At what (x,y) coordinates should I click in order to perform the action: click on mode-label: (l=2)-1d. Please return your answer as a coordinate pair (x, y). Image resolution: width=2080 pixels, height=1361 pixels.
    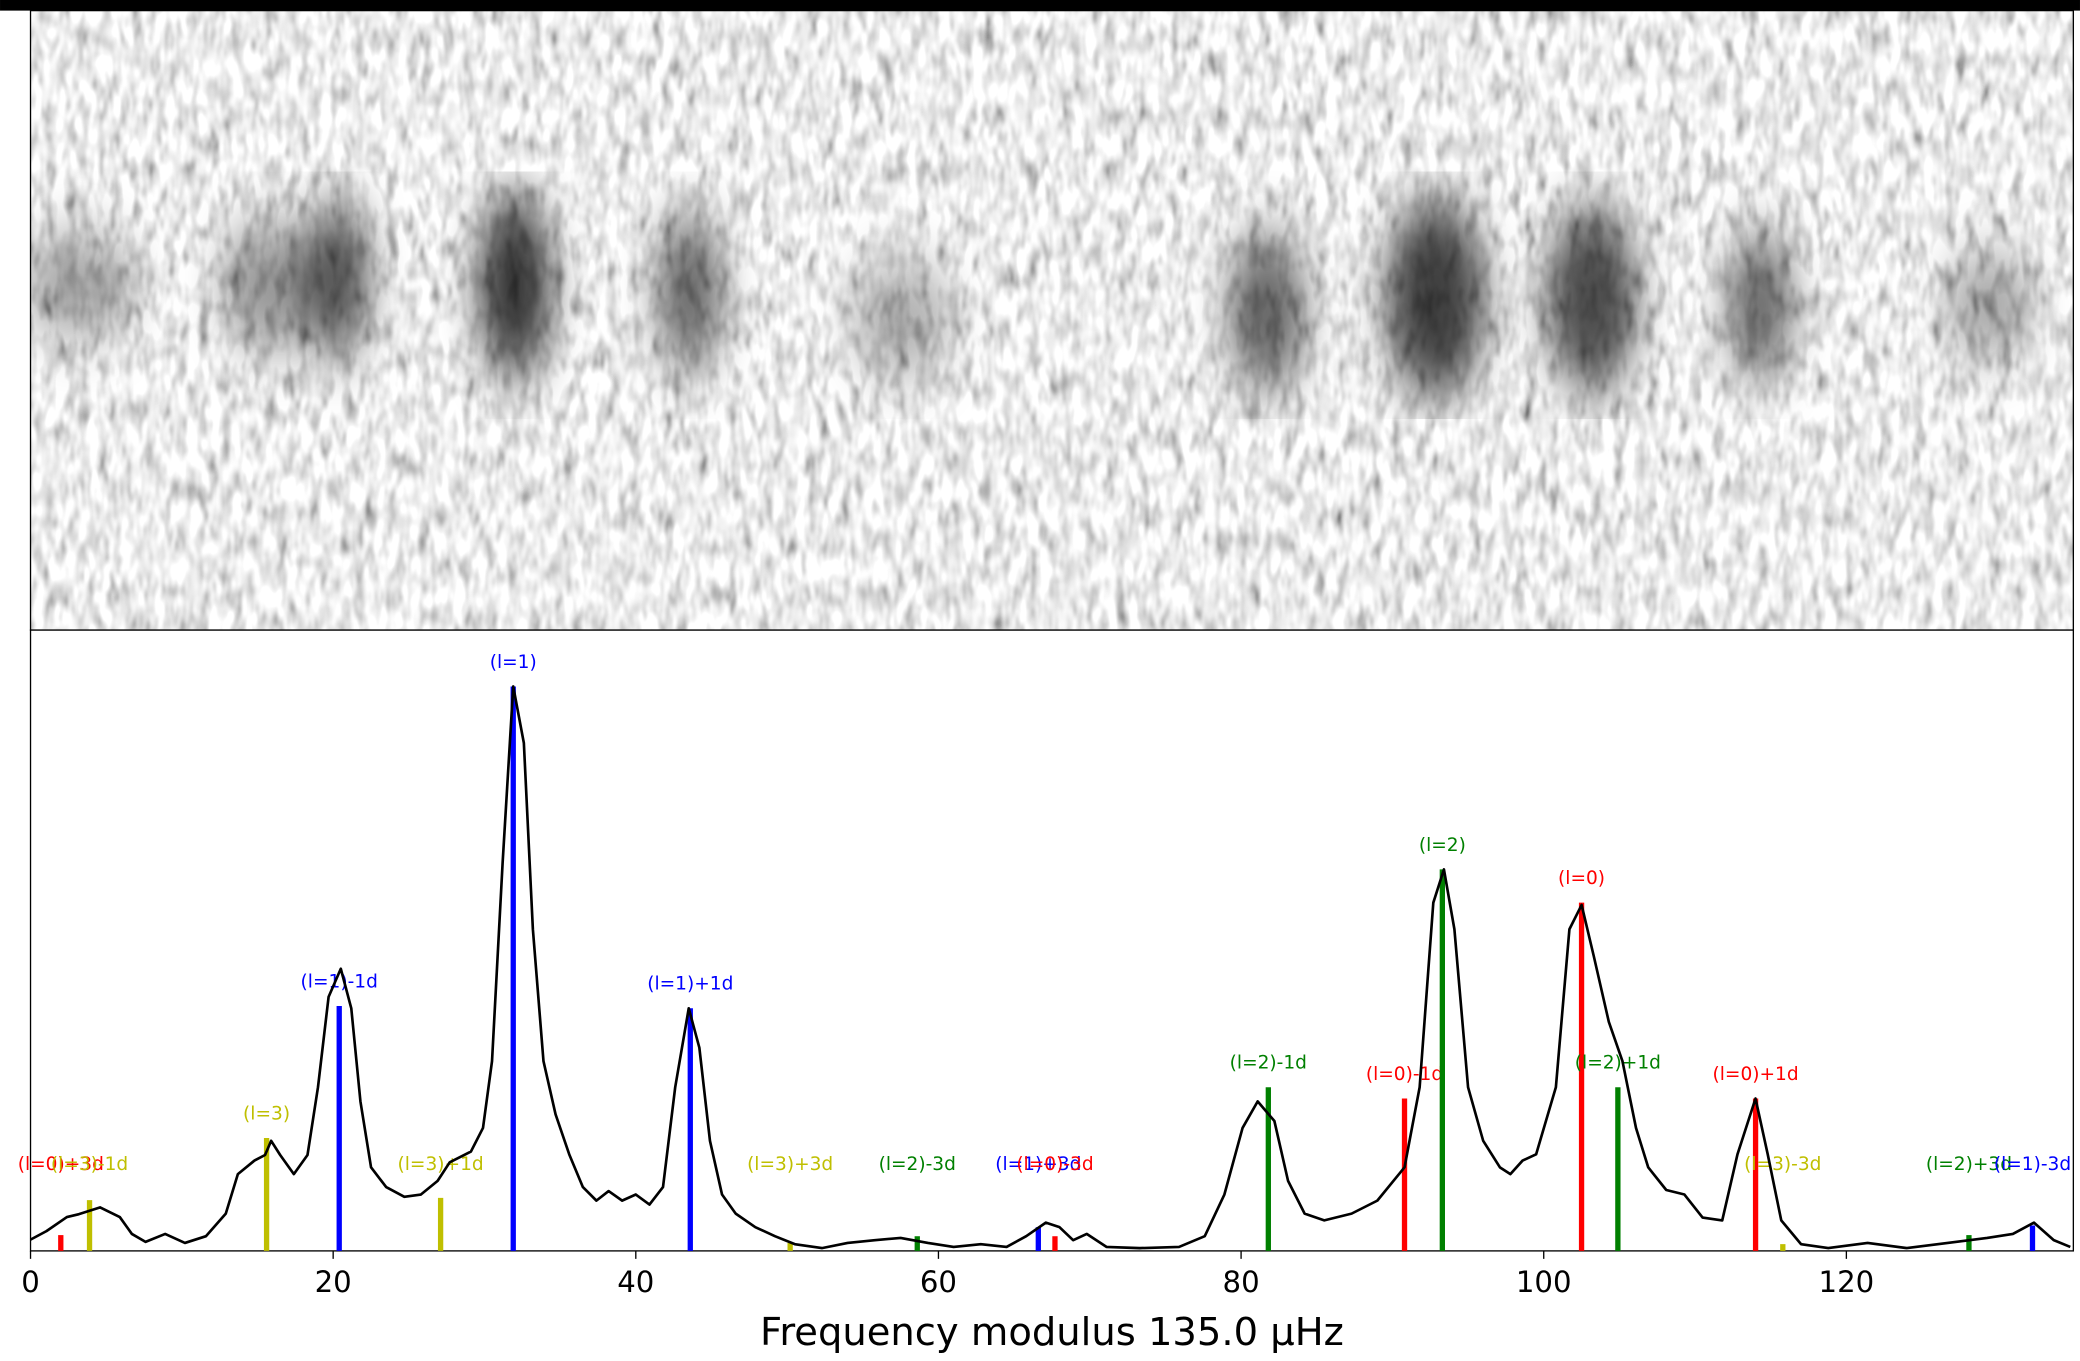
    Looking at the image, I should click on (1268, 1063).